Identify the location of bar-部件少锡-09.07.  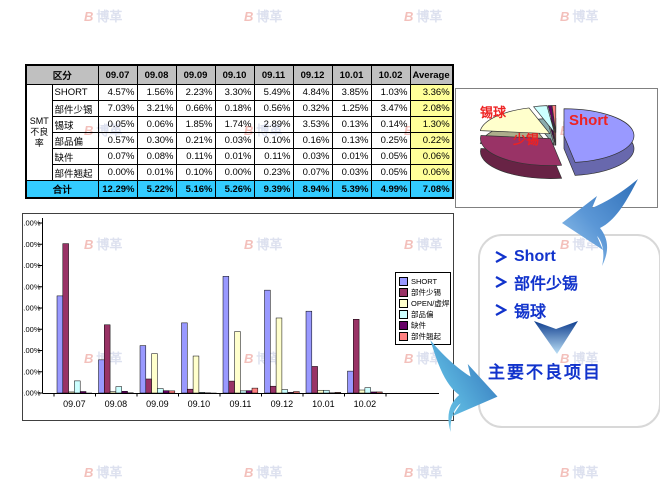
(65, 318).